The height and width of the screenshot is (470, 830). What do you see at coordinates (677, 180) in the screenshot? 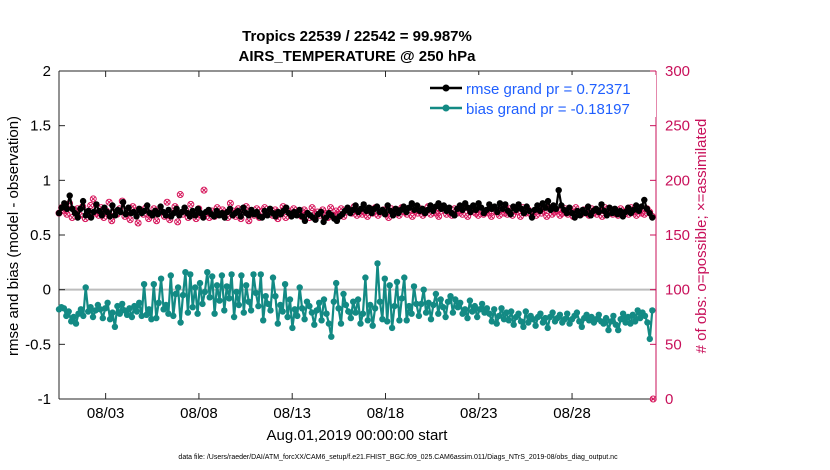
I see `y-right-tick-label: 200` at bounding box center [677, 180].